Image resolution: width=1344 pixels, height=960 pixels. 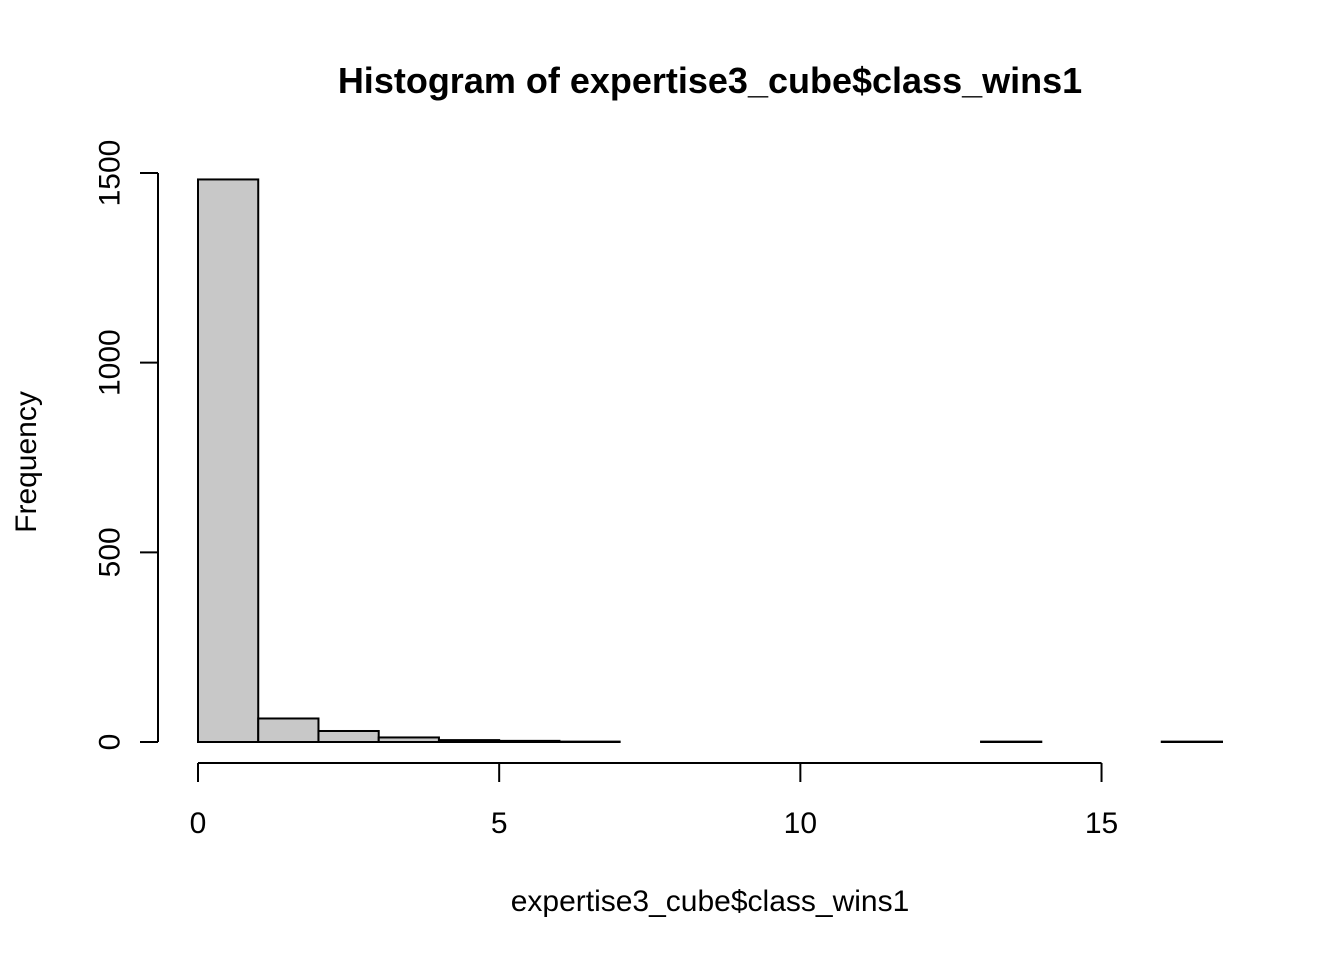 What do you see at coordinates (110, 173) in the screenshot?
I see `y-tick-label: 1500` at bounding box center [110, 173].